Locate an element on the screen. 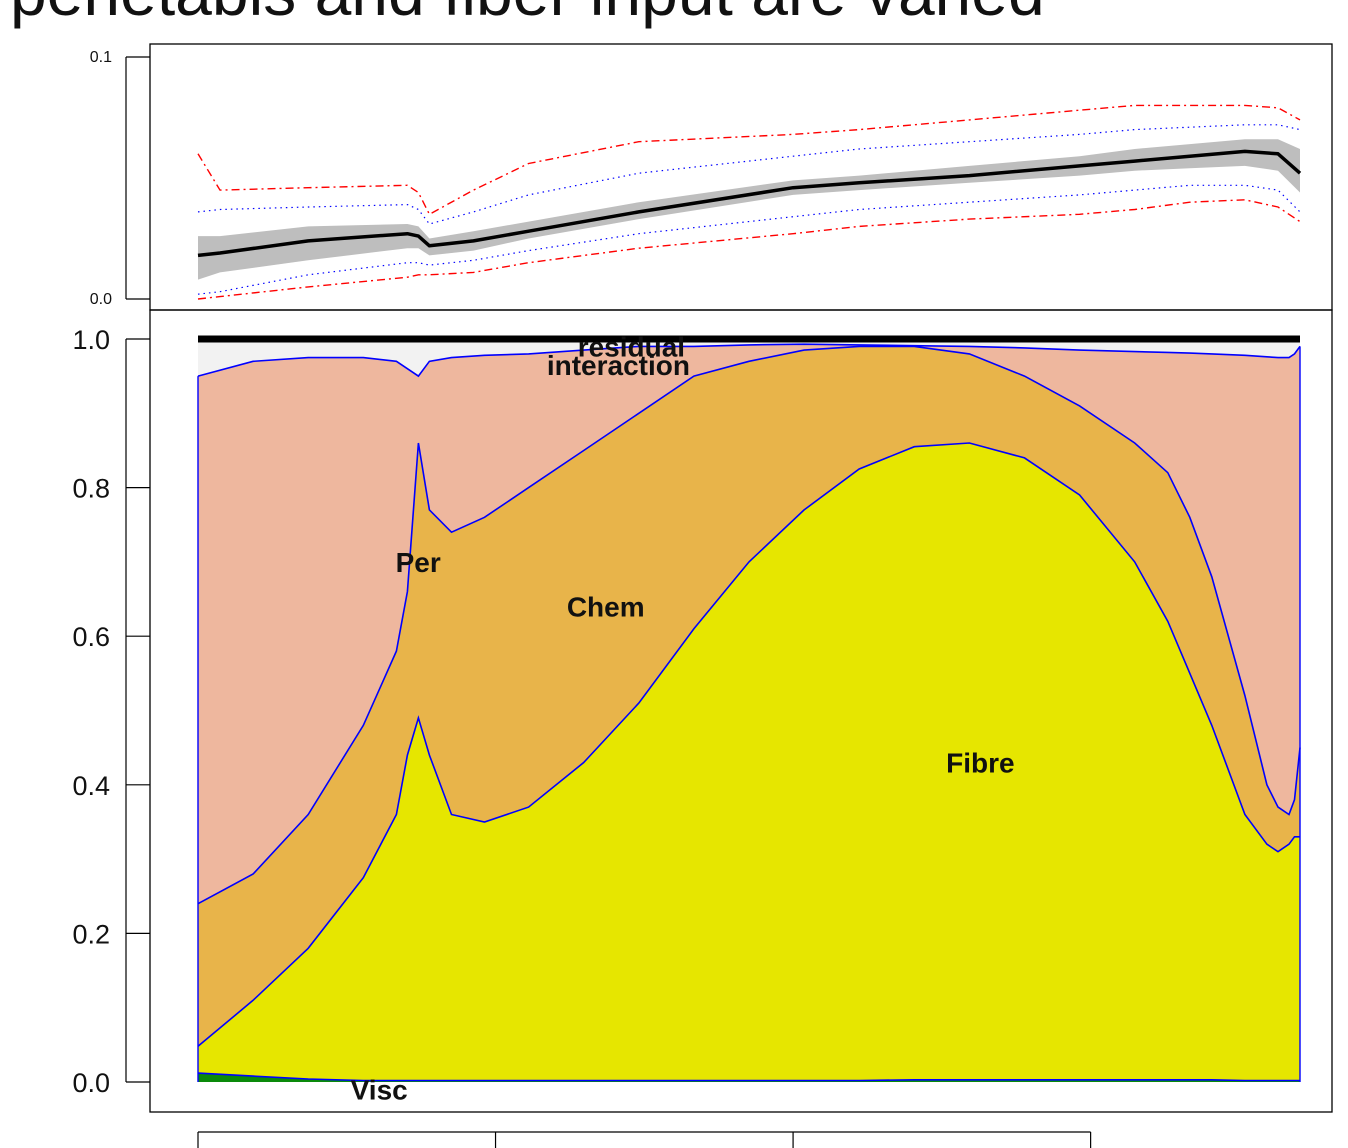  inner-upper-bound is located at coordinates (749, 174).